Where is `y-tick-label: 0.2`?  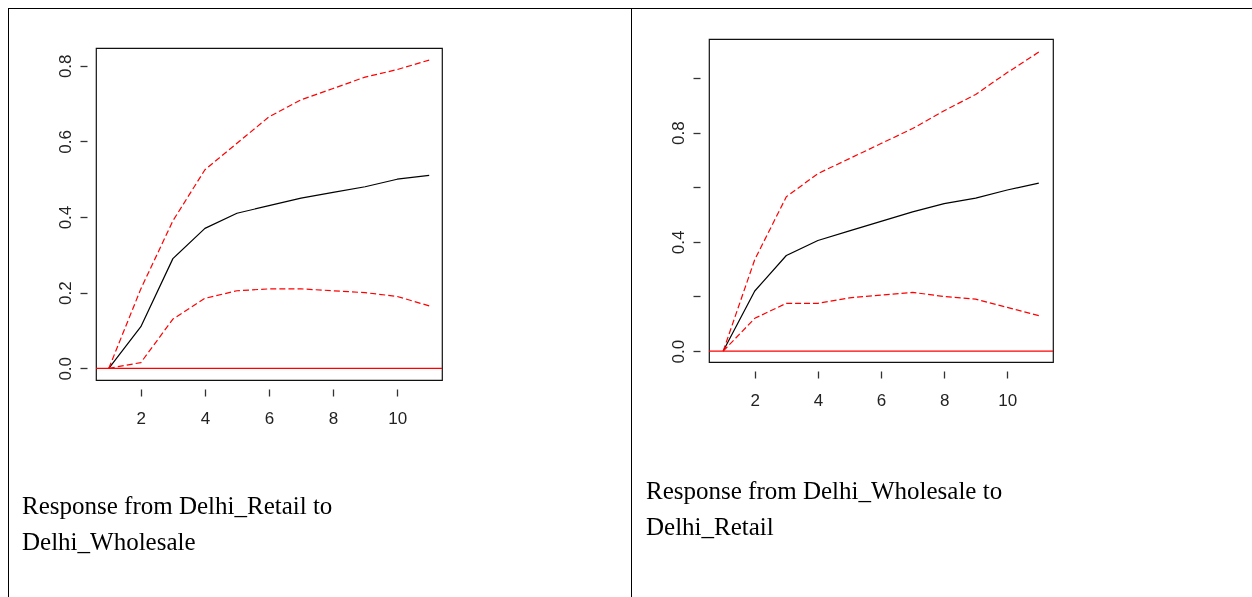 y-tick-label: 0.2 is located at coordinates (65, 293).